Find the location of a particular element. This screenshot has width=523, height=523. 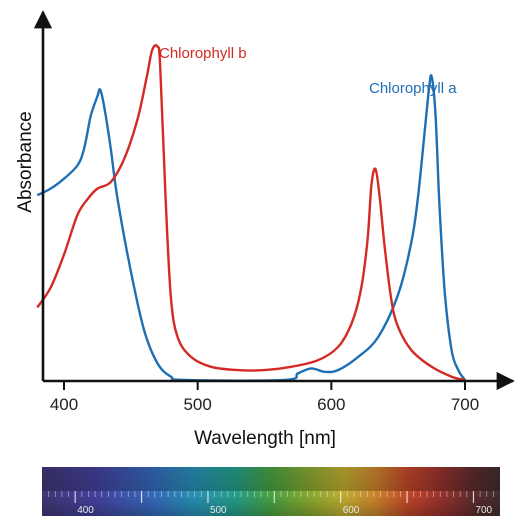

visible-spectrum-bar: 400 500 600 700 is located at coordinates (271, 491).